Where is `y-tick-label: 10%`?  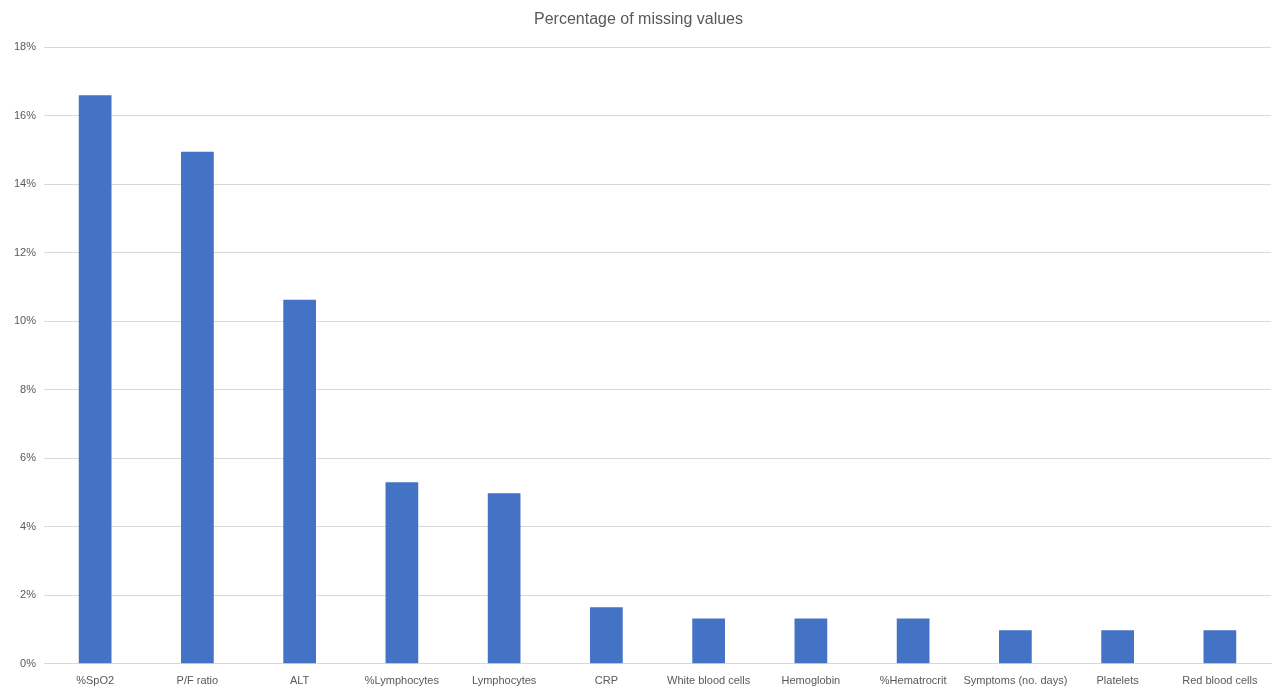
y-tick-label: 10% is located at coordinates (25, 320).